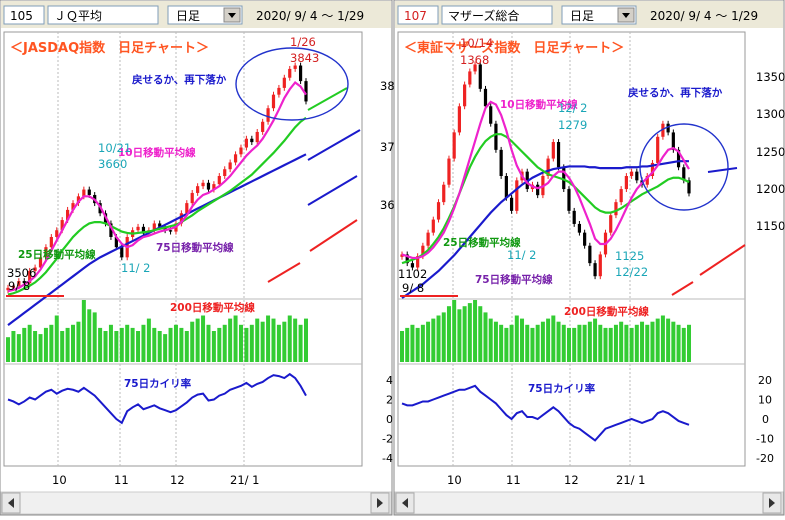 Image resolution: width=785 pixels, height=520 pixels. I want to click on price-label: 3843, so click(304, 58).